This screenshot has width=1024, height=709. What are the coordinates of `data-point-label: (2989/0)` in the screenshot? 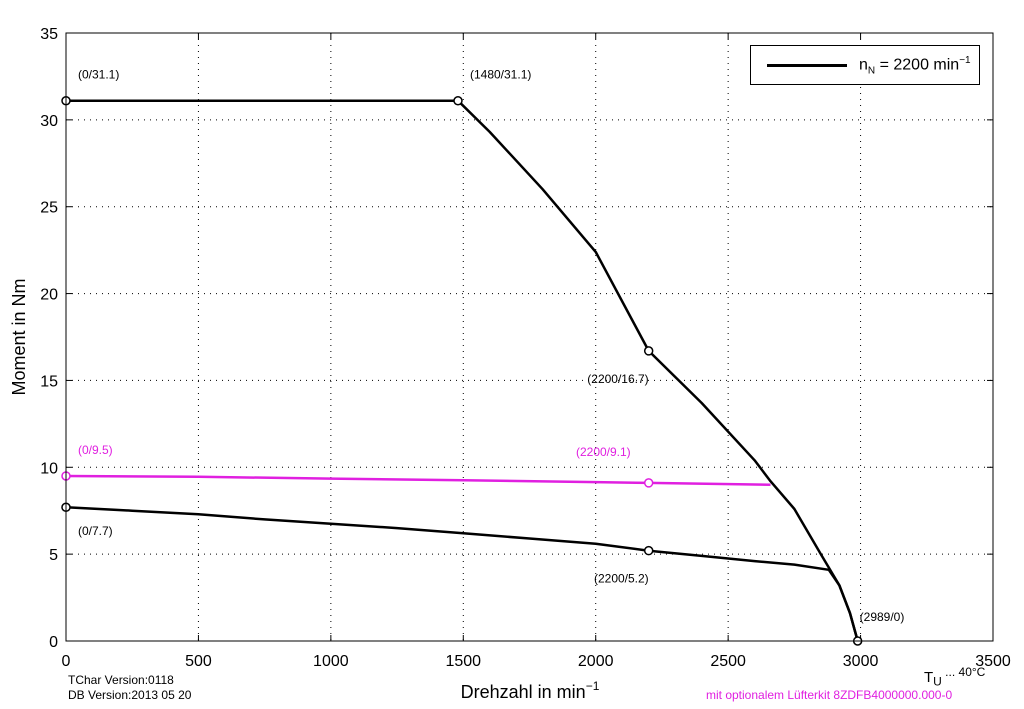 It's located at (882, 617).